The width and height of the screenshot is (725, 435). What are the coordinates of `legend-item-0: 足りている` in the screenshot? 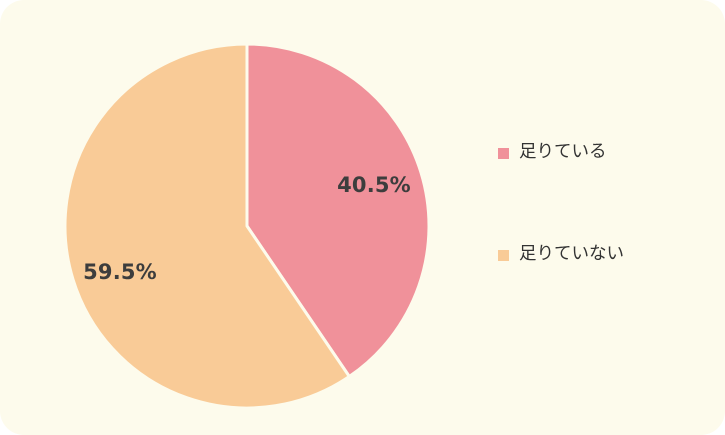 It's located at (605, 153).